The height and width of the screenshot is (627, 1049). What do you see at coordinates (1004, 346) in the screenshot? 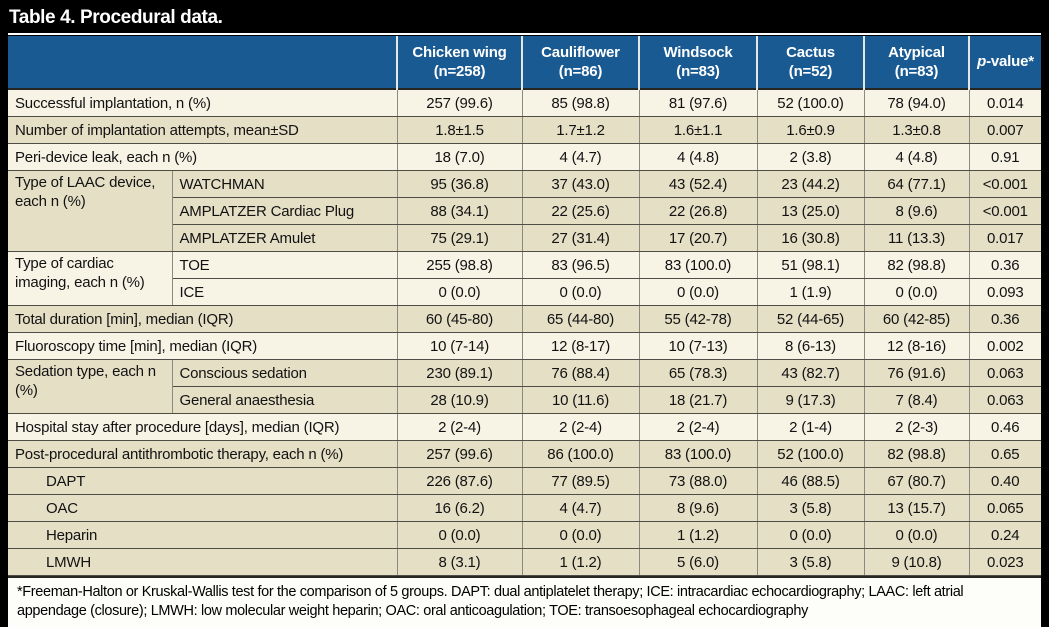
I see `p-value-cell: 0.002` at bounding box center [1004, 346].